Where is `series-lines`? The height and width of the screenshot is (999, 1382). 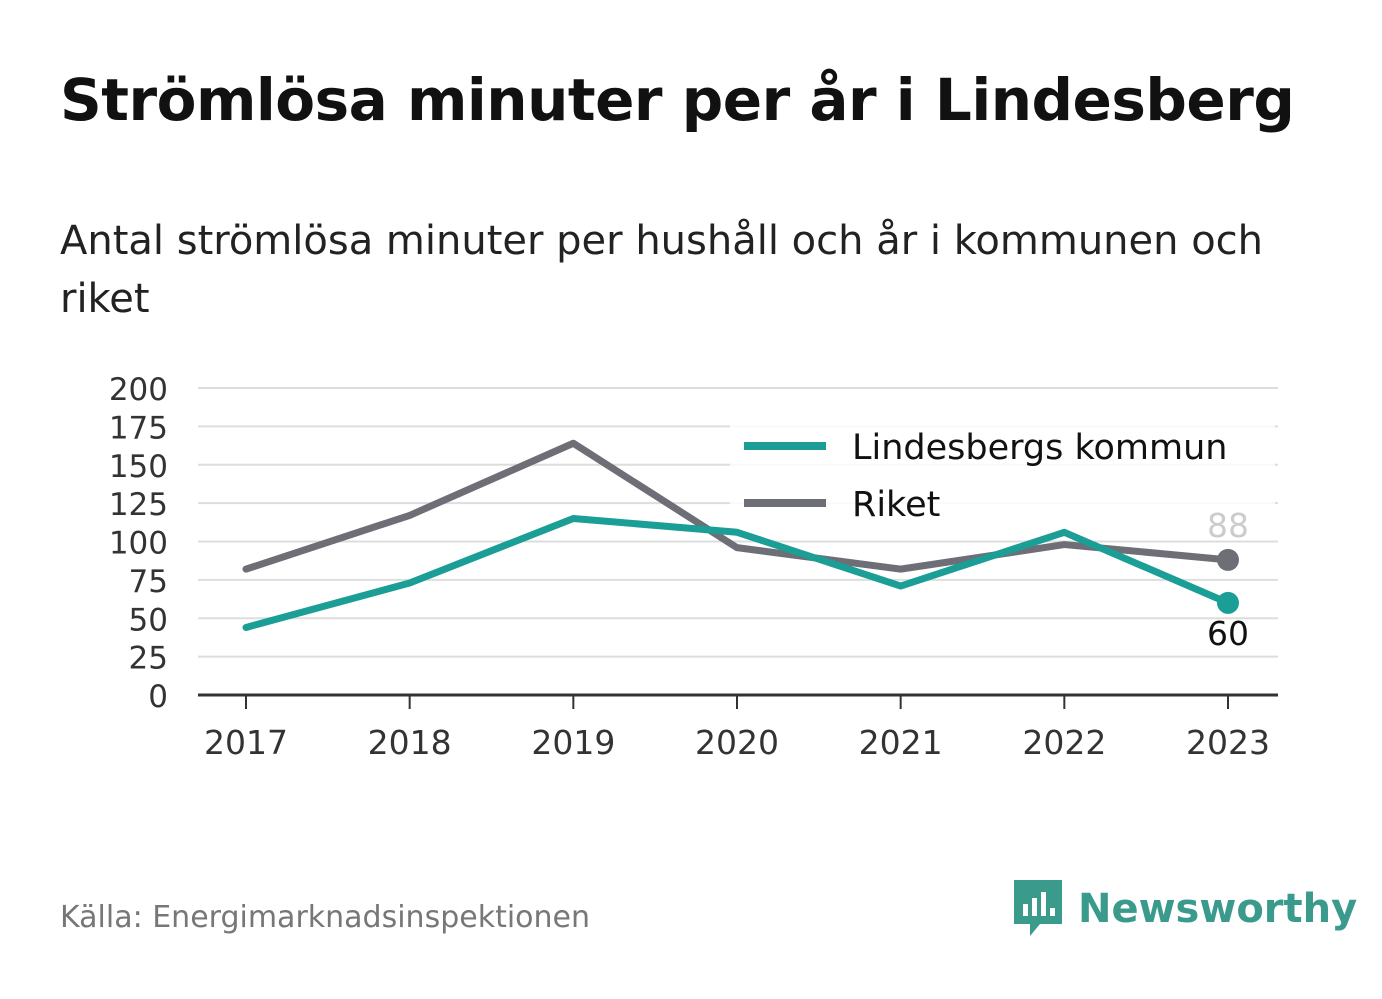 series-lines is located at coordinates (740, 535).